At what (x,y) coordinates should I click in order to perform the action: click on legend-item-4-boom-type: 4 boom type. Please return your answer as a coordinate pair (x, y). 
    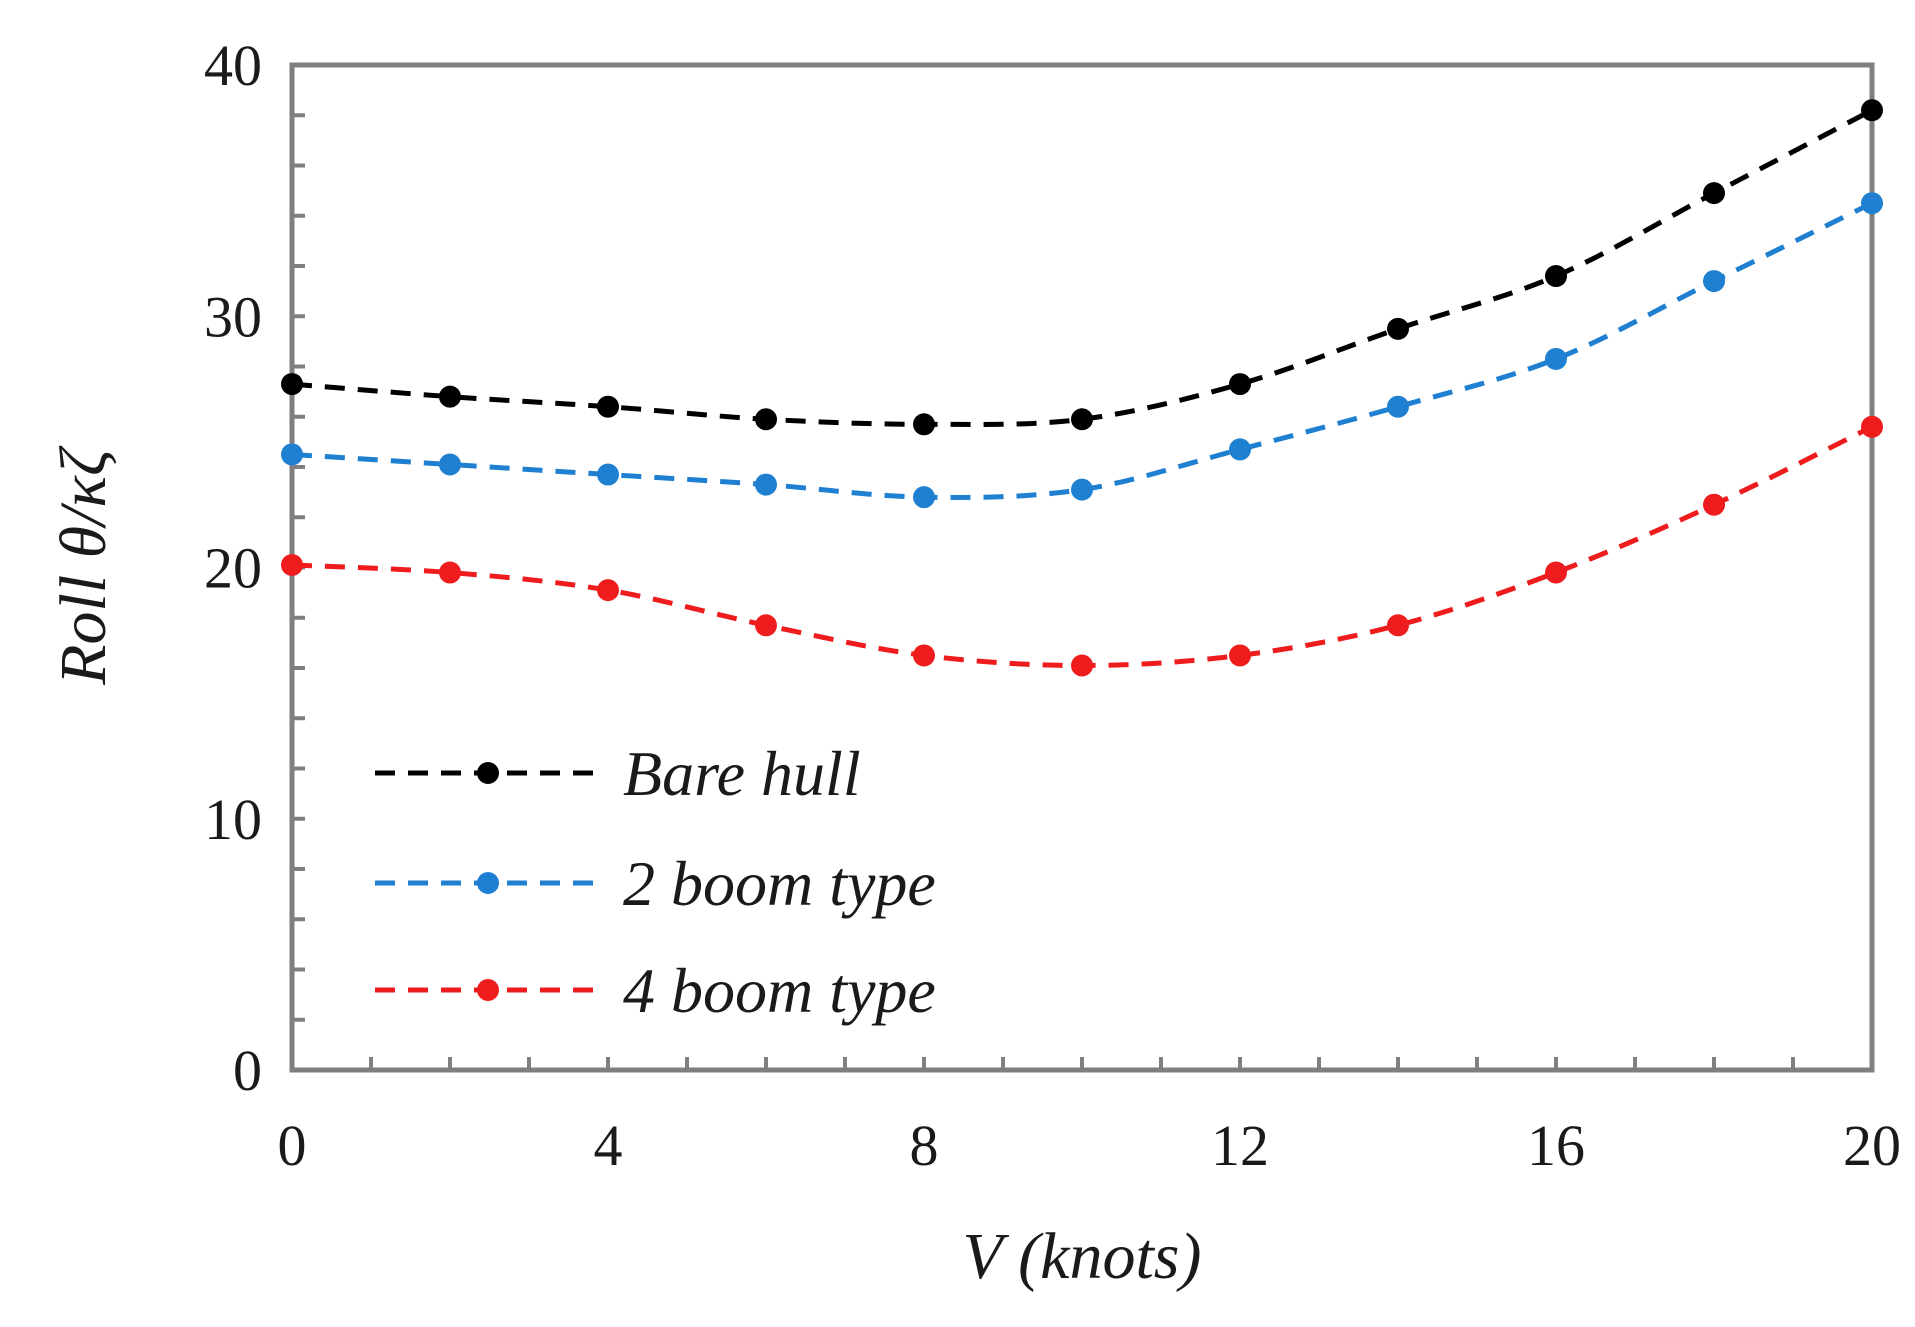
    Looking at the image, I should click on (655, 990).